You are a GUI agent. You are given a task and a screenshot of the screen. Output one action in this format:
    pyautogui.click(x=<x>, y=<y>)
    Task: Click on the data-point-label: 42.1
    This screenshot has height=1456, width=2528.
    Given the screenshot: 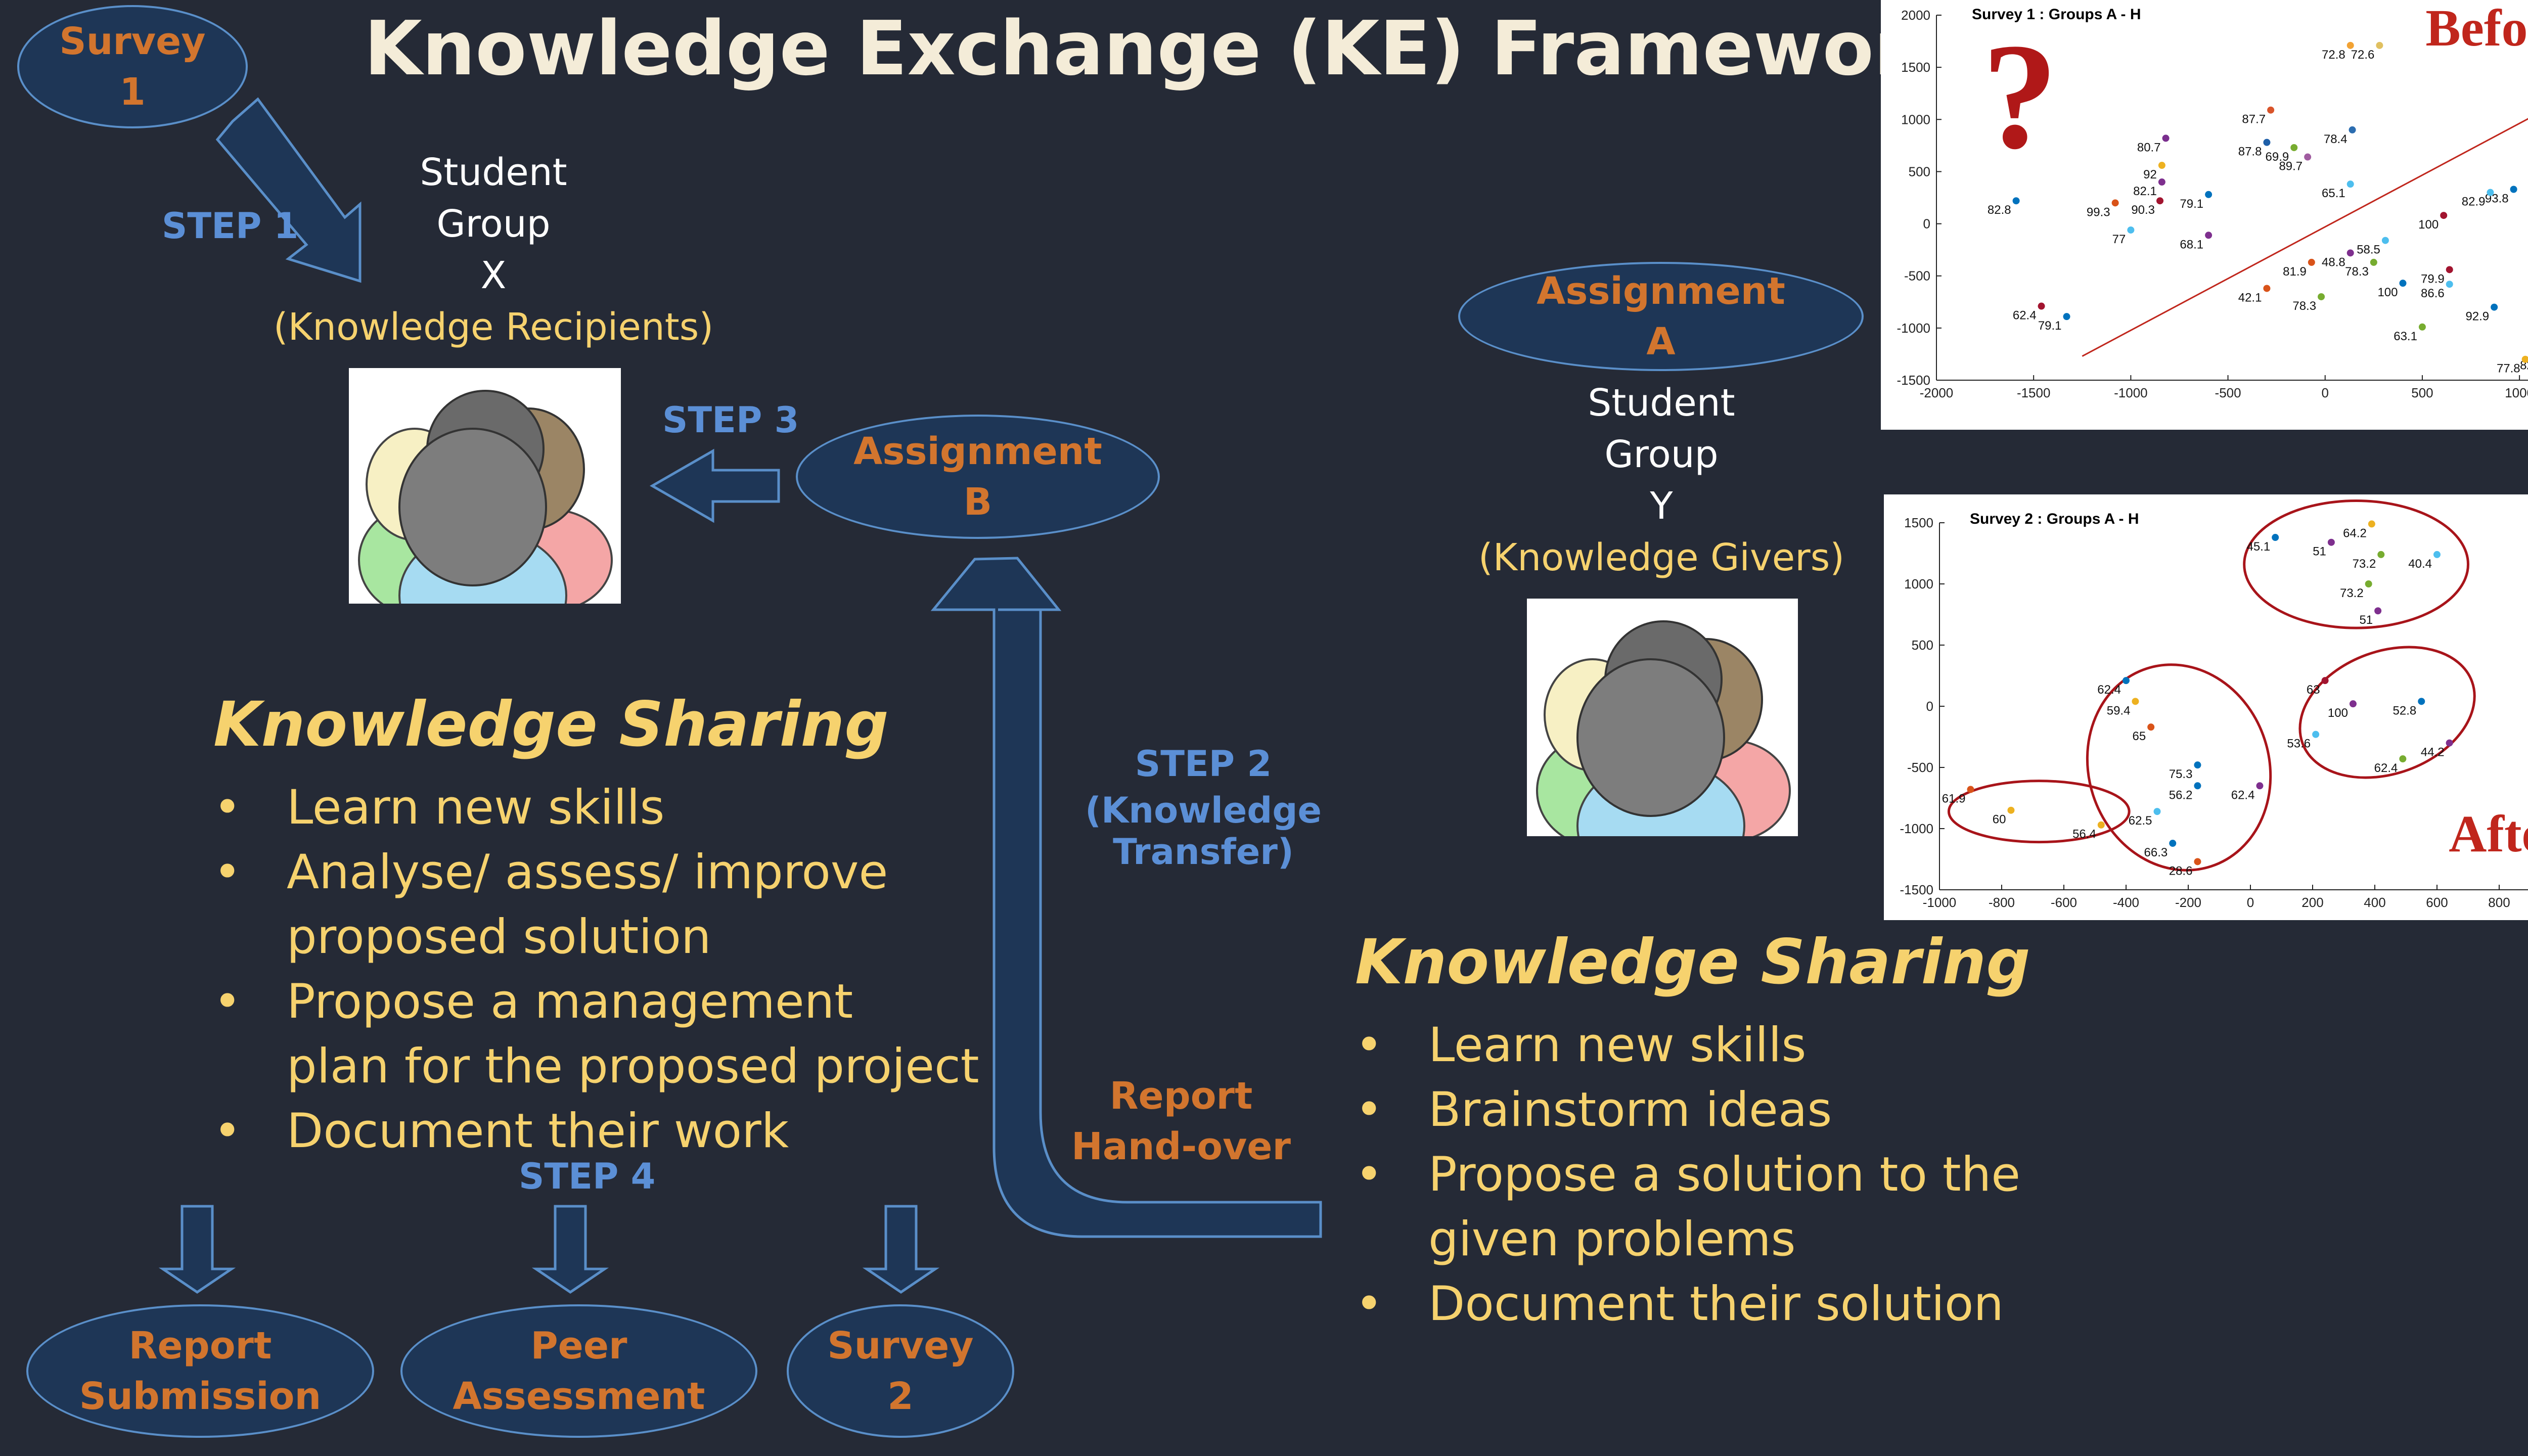 What is the action you would take?
    pyautogui.click(x=2250, y=297)
    